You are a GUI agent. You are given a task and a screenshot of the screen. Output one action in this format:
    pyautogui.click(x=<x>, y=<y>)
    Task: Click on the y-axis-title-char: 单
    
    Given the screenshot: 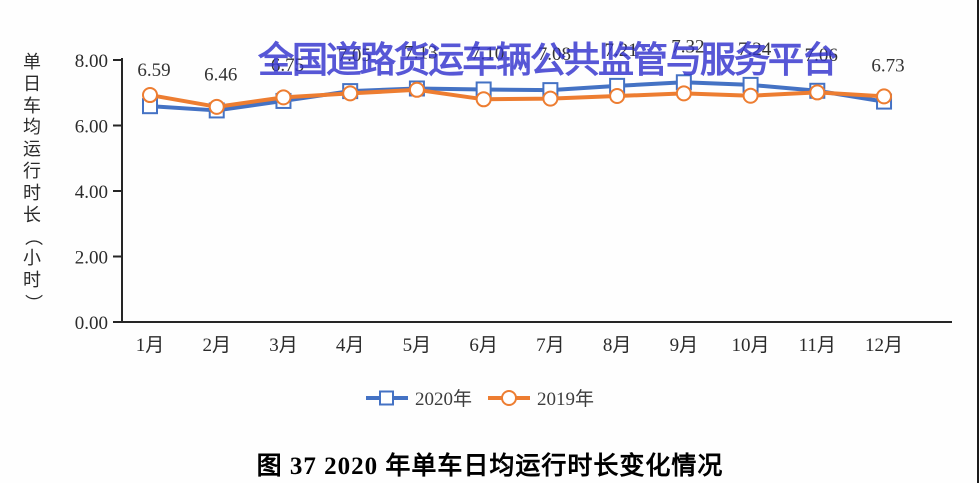 What is the action you would take?
    pyautogui.click(x=32, y=62)
    